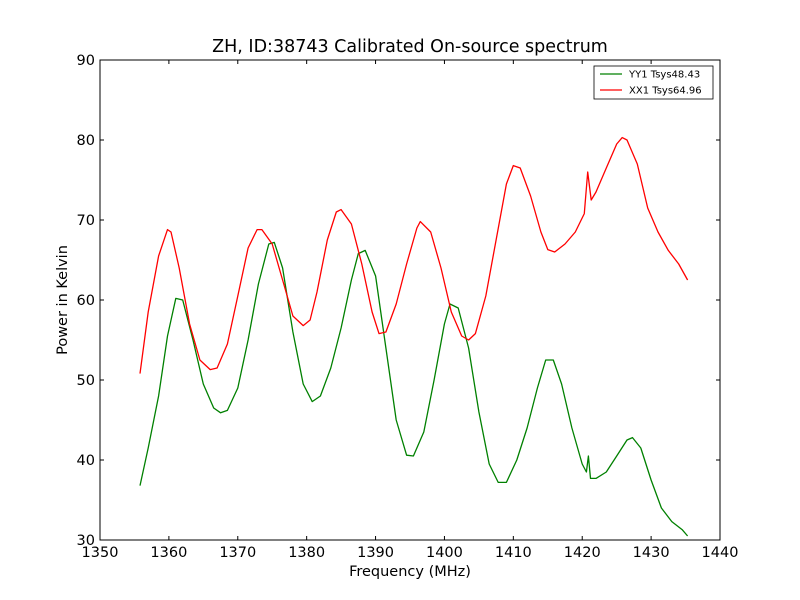 This screenshot has height=600, width=800. What do you see at coordinates (86, 381) in the screenshot?
I see `y-tick-label: 50` at bounding box center [86, 381].